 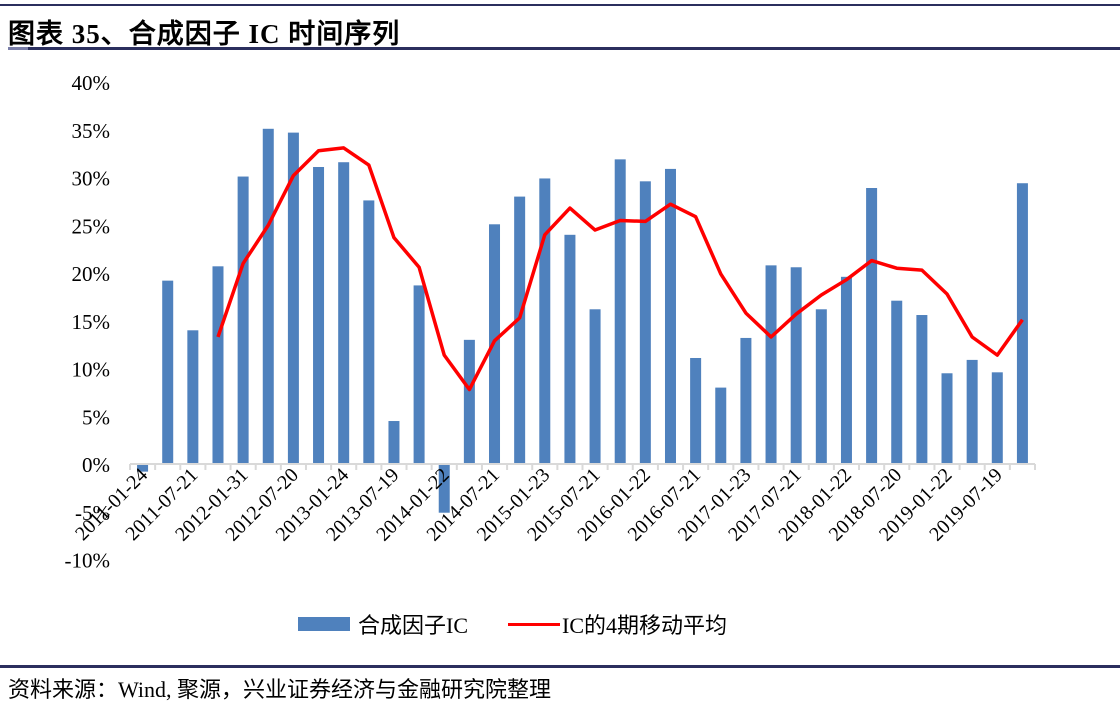 I want to click on legend-item-line: IC的4期移动平均, so click(x=617, y=624).